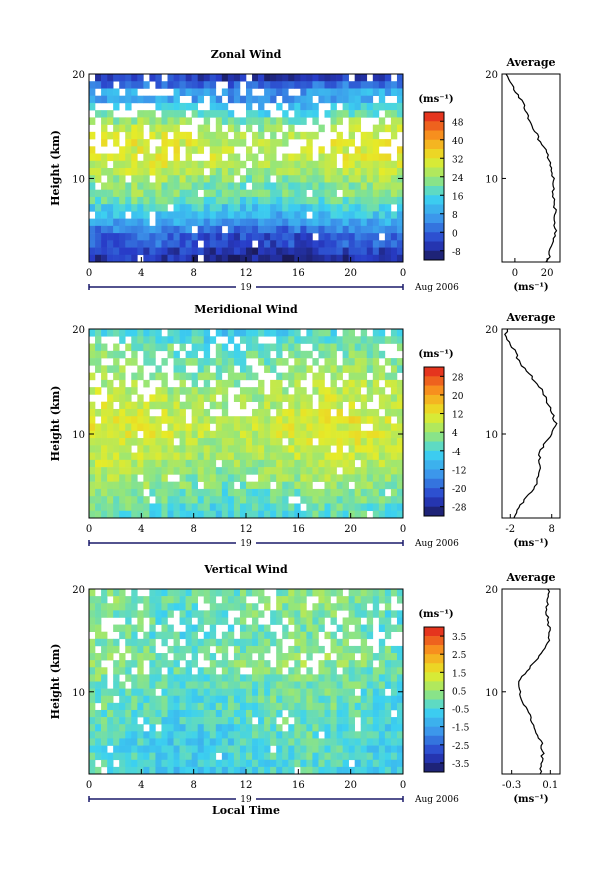 This screenshot has width=616, height=873. I want to click on y-axis-label: Height (km), so click(55, 168).